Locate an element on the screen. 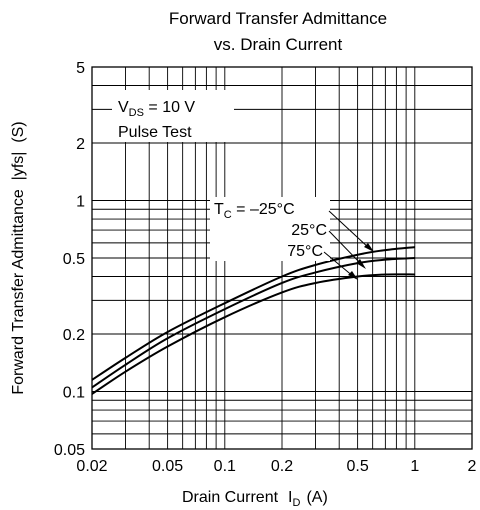 The width and height of the screenshot is (480, 510). y-tick-label: 5 is located at coordinates (80, 68).